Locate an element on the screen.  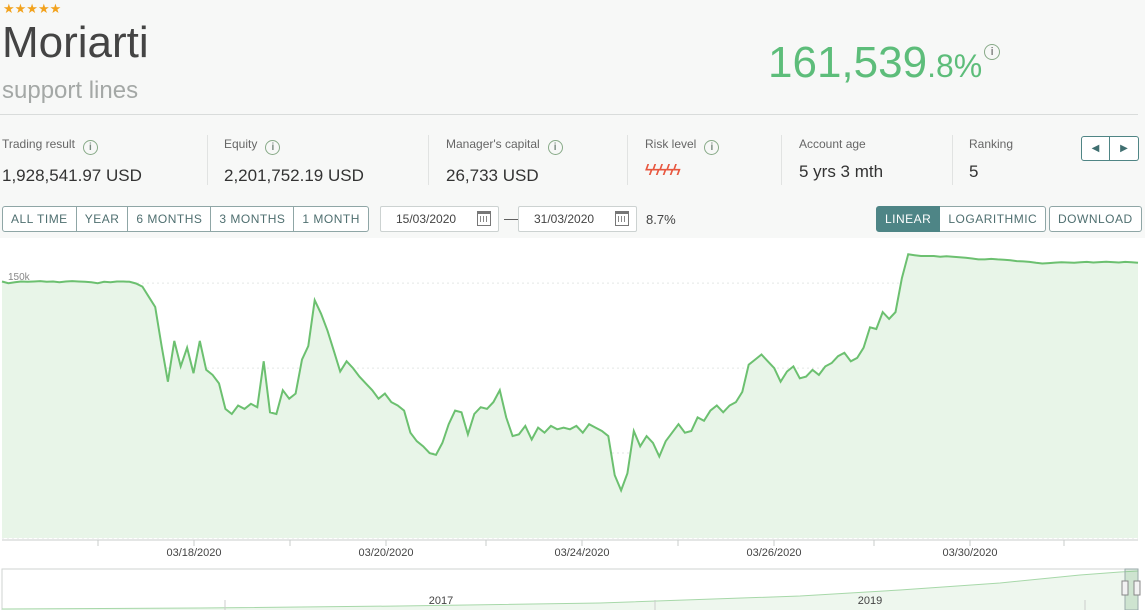
navigator-year-label: 2017 is located at coordinates (441, 601).